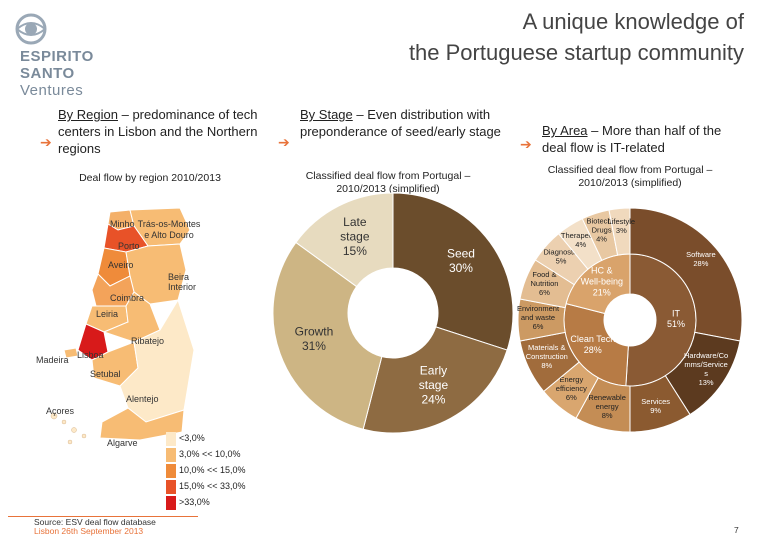  What do you see at coordinates (434, 385) in the screenshot?
I see `pie-label: Early stage 24%` at bounding box center [434, 385].